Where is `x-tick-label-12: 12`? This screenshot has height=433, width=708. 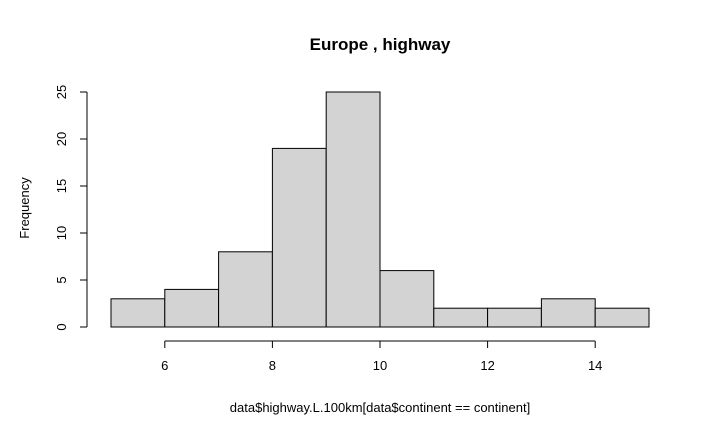 x-tick-label-12: 12 is located at coordinates (487, 365).